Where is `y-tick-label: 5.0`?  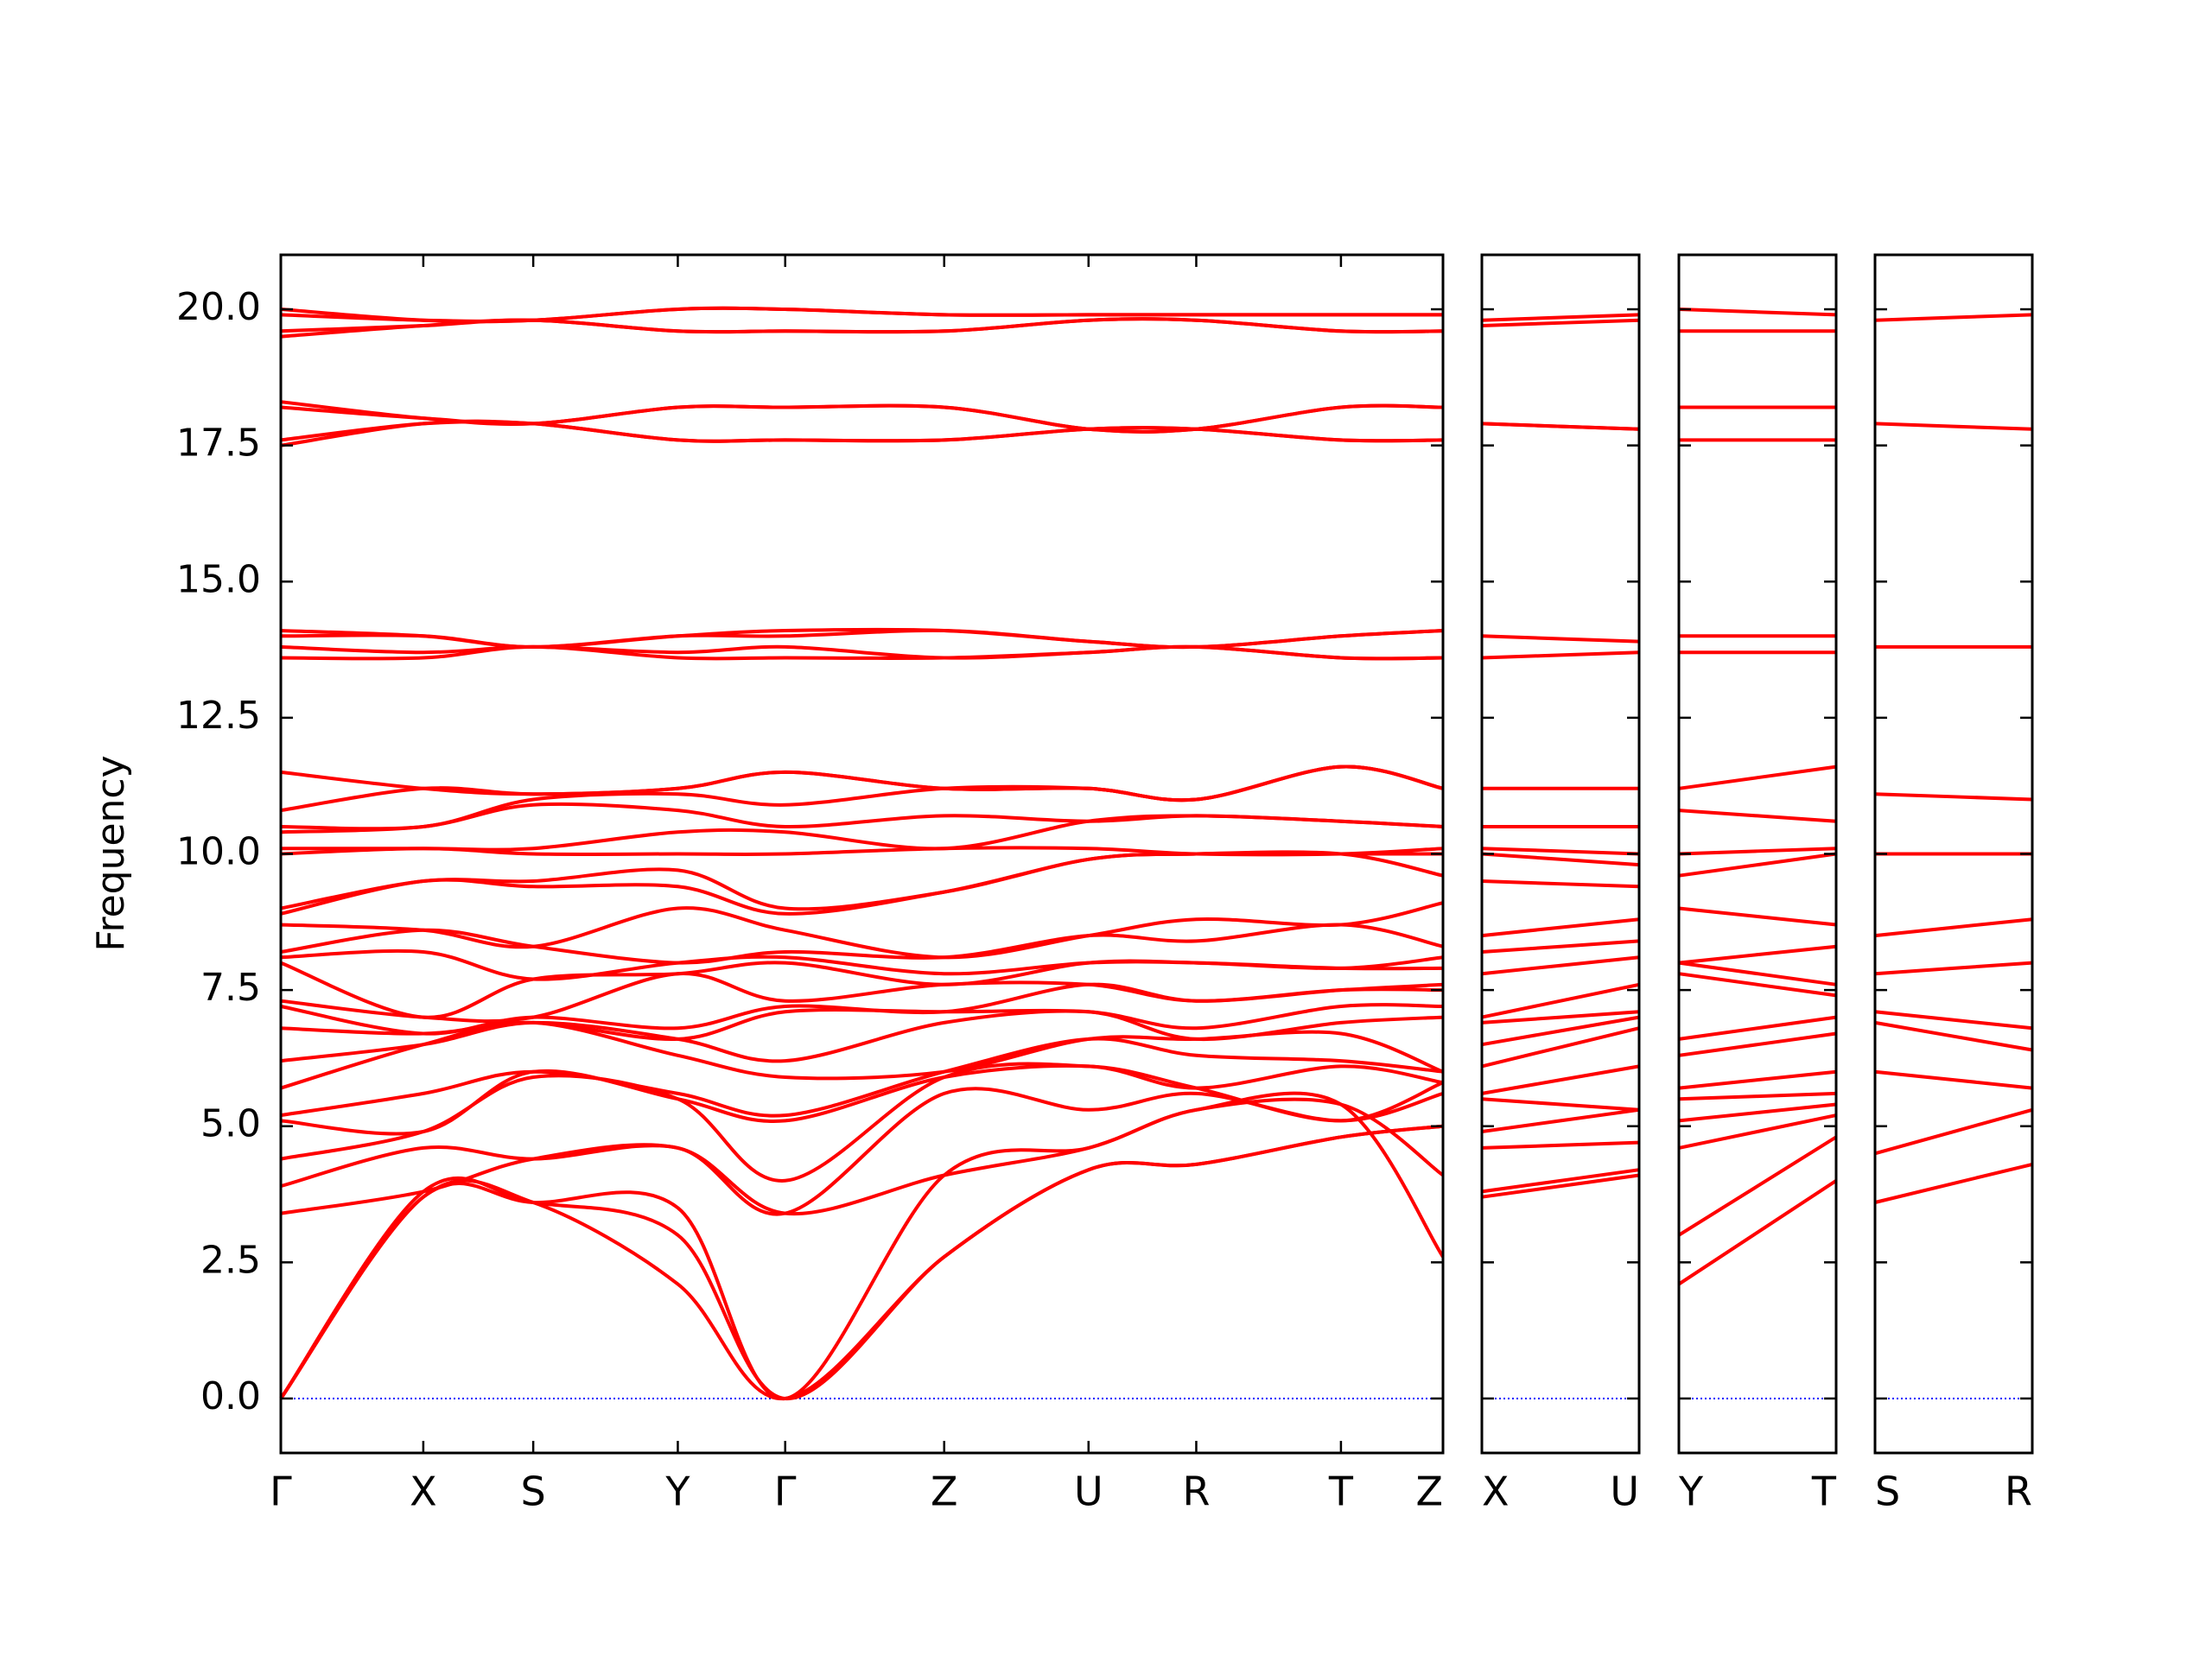
y-tick-label: 5.0 is located at coordinates (231, 1124).